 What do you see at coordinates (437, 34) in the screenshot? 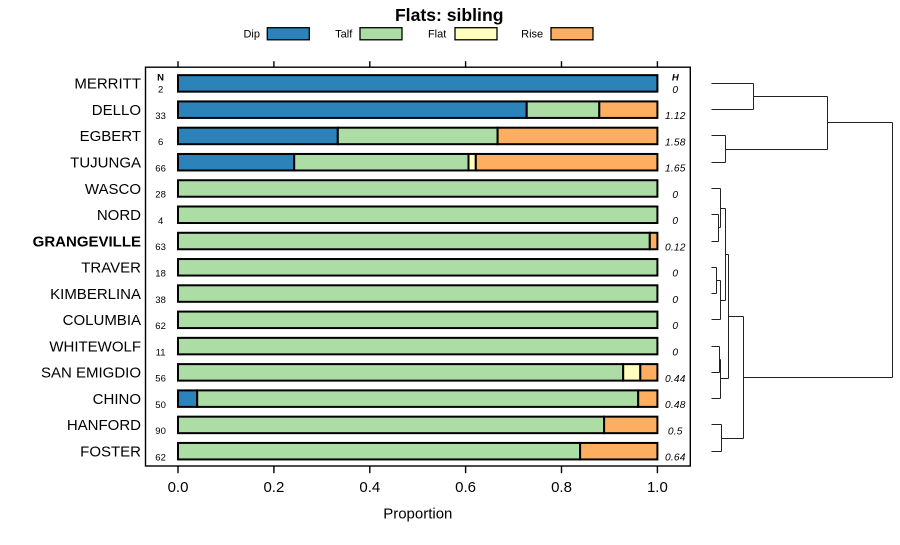
I see `svg-text: Flat` at bounding box center [437, 34].